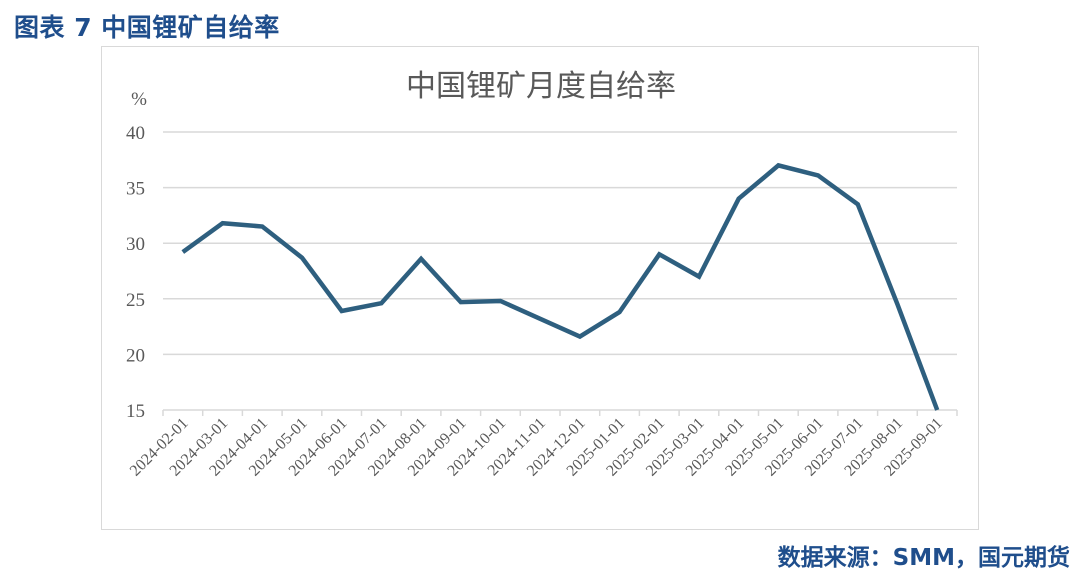  I want to click on figure-title: 图表 7 中国锂矿自给率, so click(147, 27).